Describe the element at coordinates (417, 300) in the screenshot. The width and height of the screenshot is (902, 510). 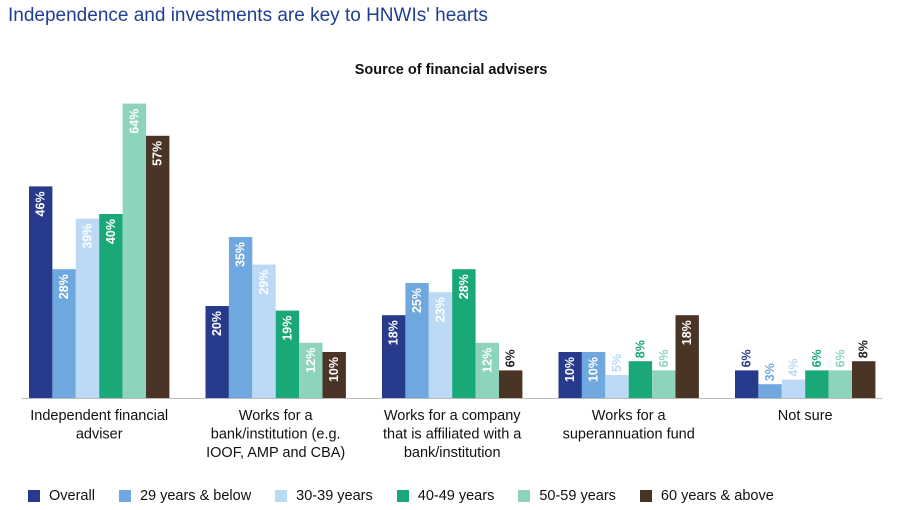
I see `data-label: 25%` at that location.